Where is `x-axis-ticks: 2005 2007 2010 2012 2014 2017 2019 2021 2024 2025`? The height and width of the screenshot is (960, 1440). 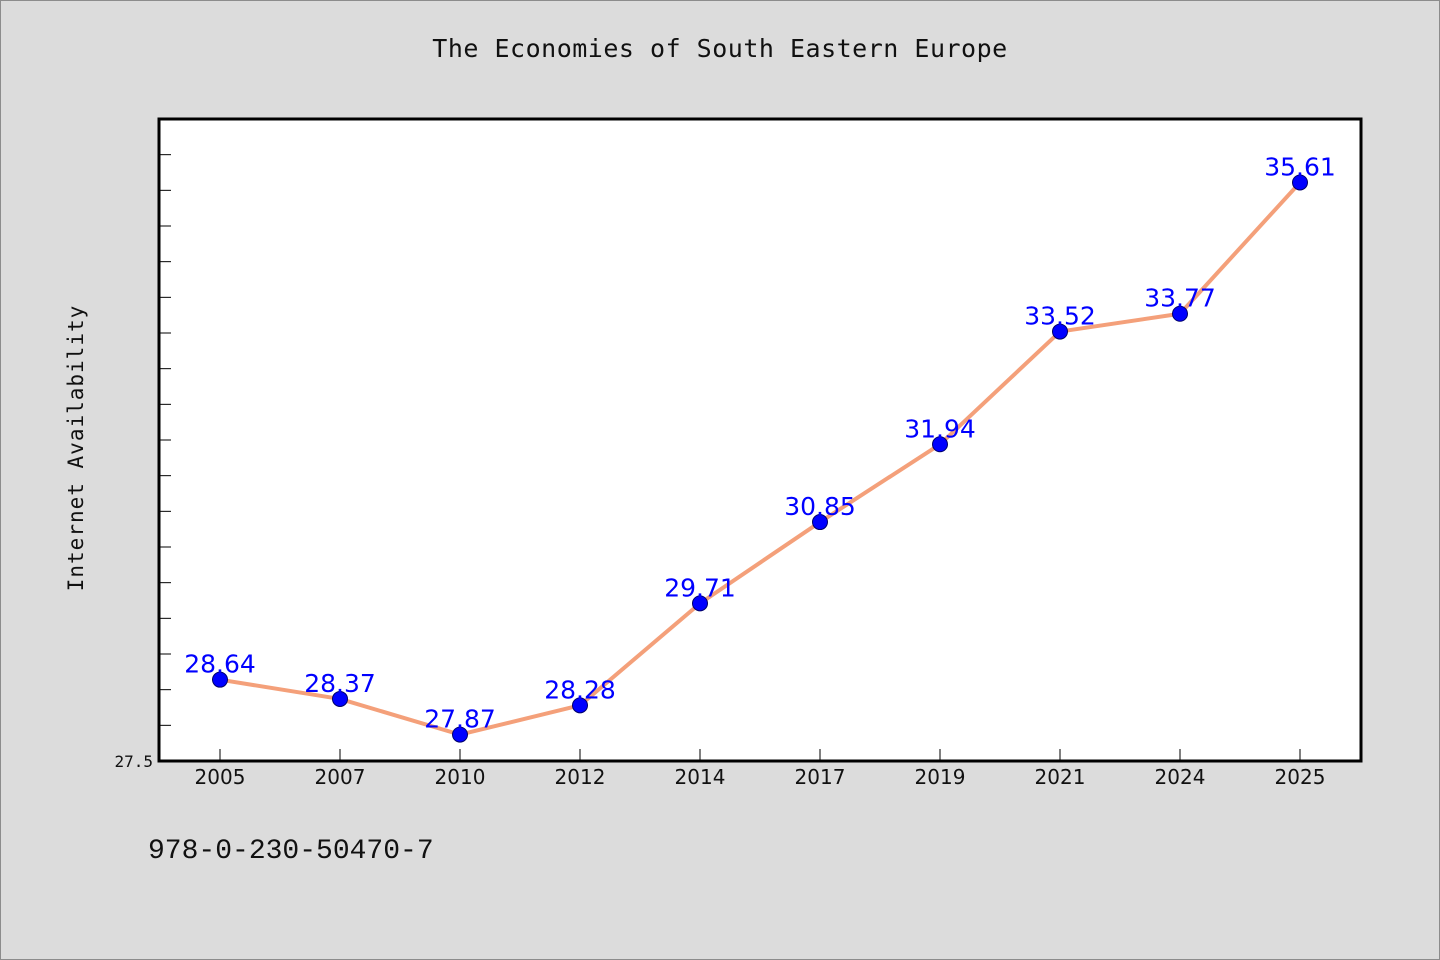 x-axis-ticks: 2005 2007 2010 2012 2014 2017 2019 2021 2024 2025 is located at coordinates (760, 769).